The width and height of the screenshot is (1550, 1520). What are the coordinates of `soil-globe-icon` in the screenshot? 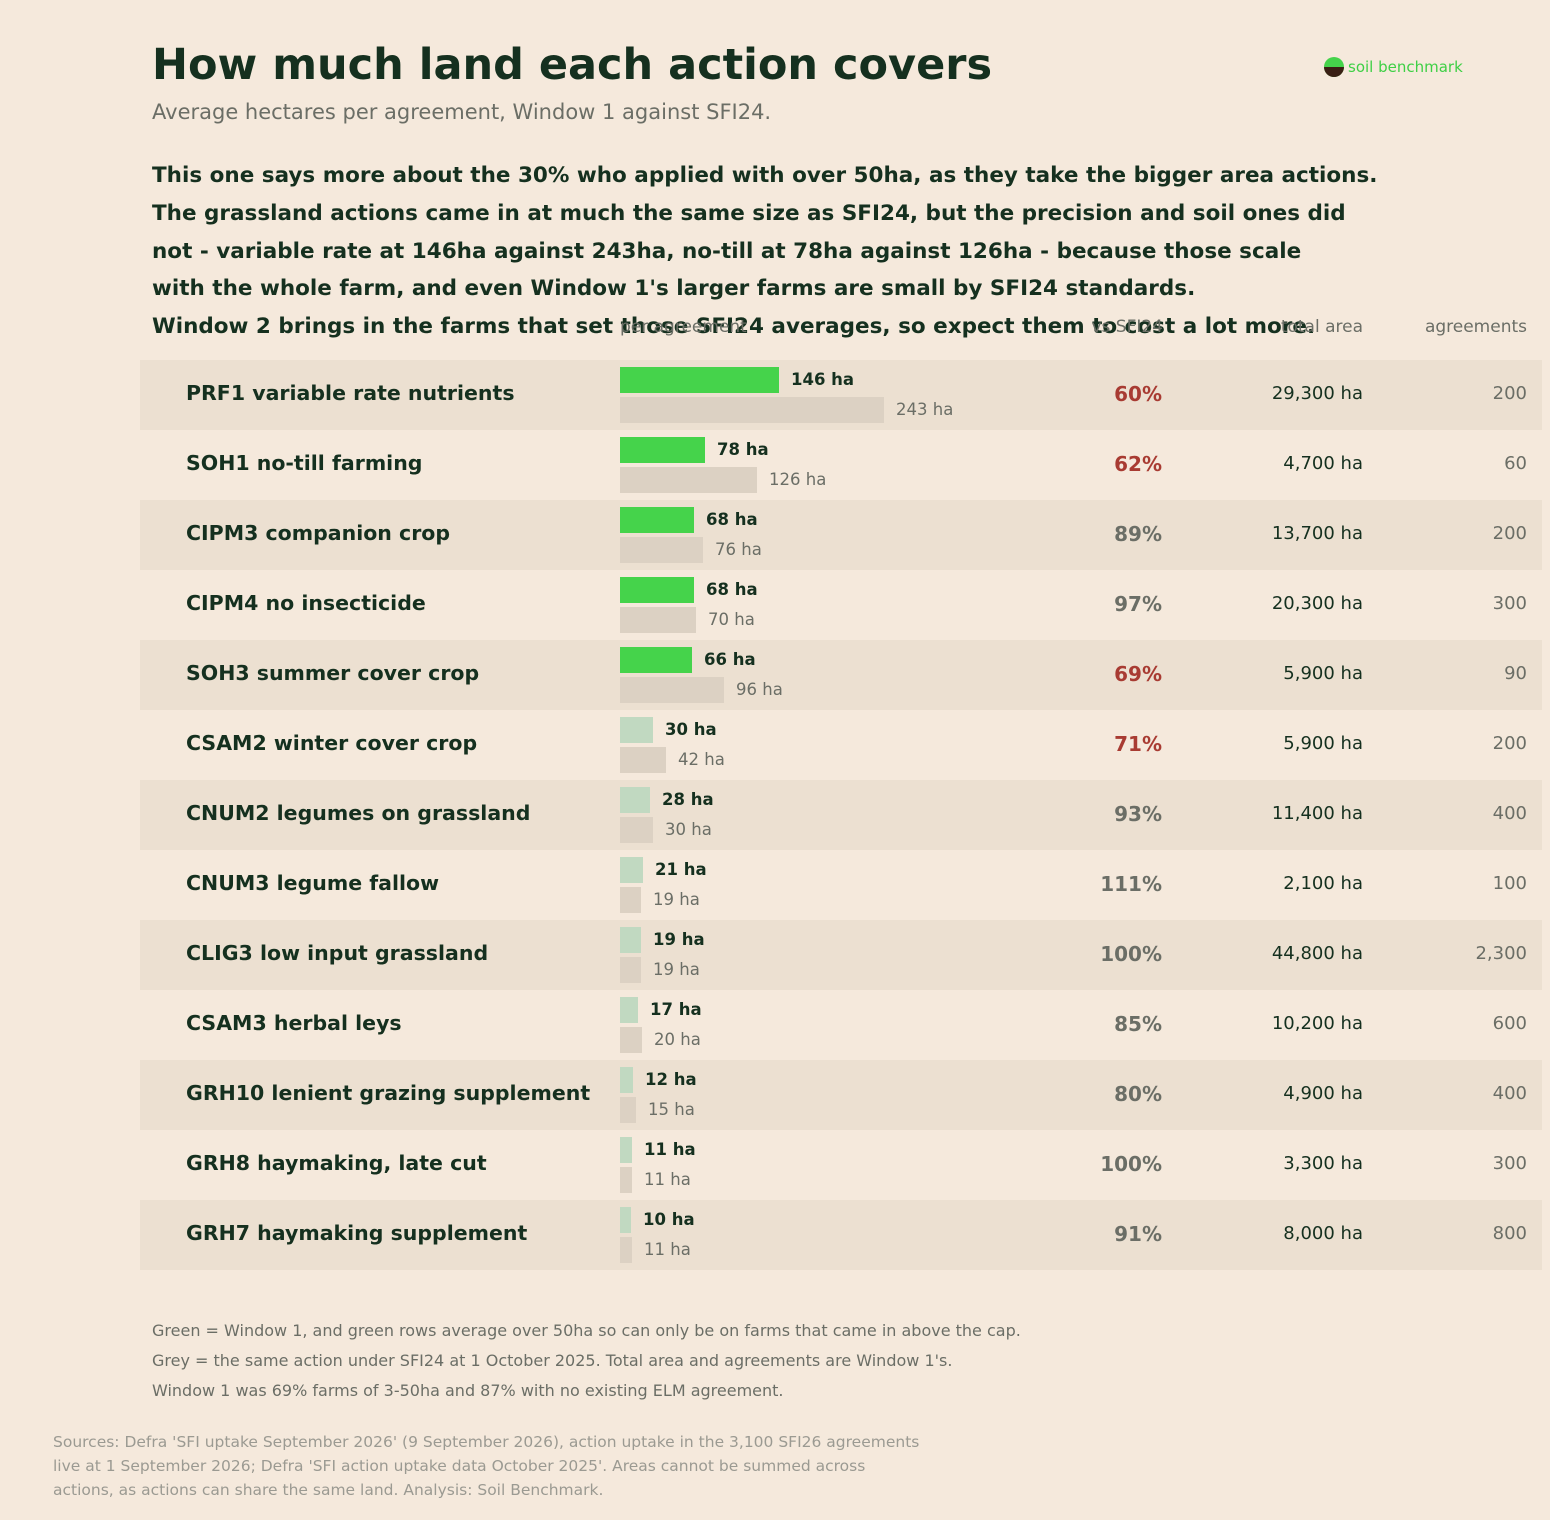 It's located at (1334, 67).